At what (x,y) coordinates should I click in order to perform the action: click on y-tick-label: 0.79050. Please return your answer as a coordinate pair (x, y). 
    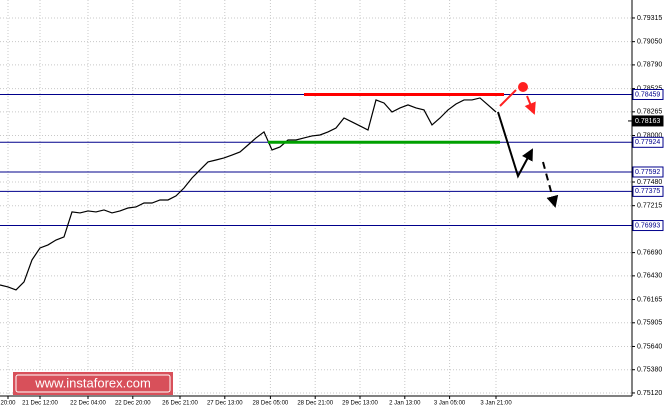
    Looking at the image, I should click on (649, 41).